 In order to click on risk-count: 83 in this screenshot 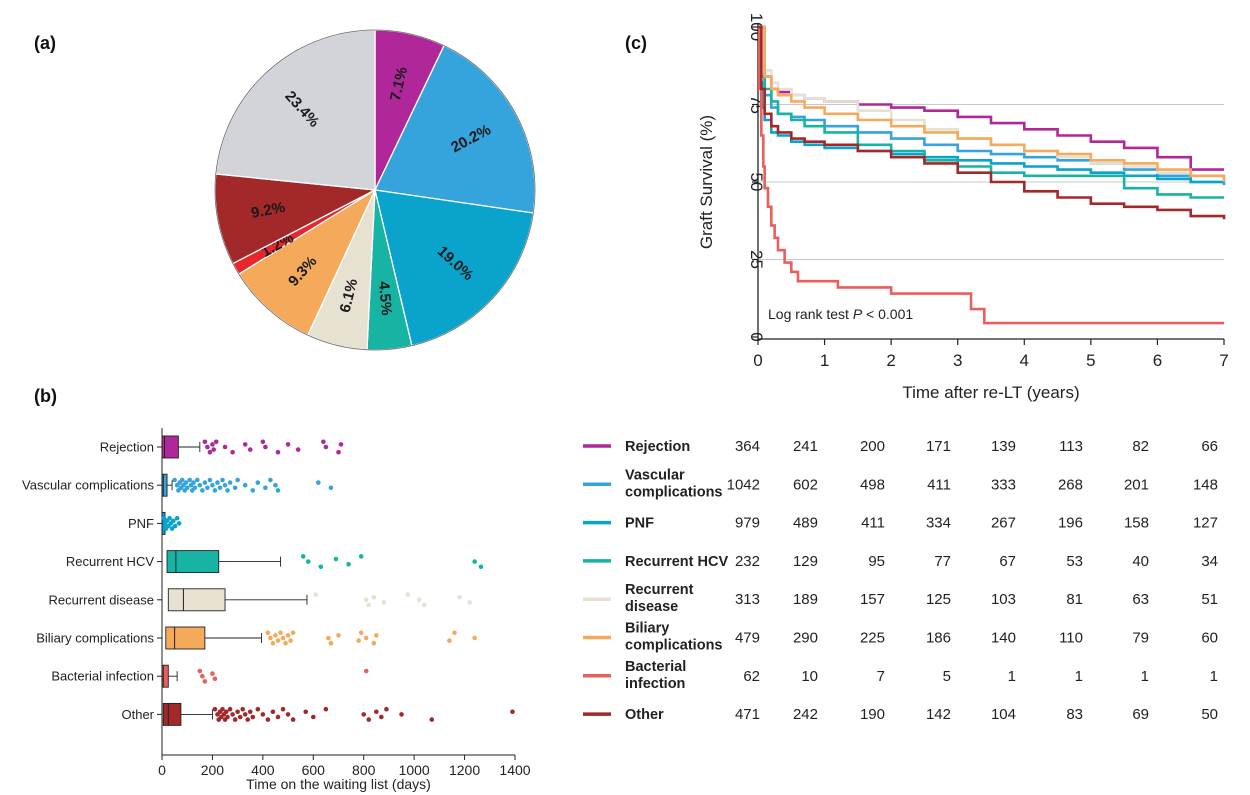, I will do `click(1074, 714)`.